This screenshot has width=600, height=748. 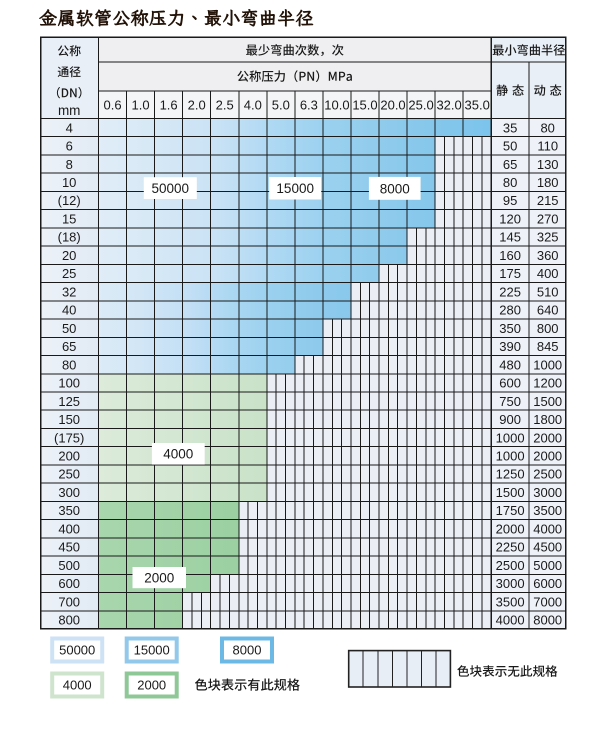 I want to click on svg-text: 10, so click(x=69, y=182).